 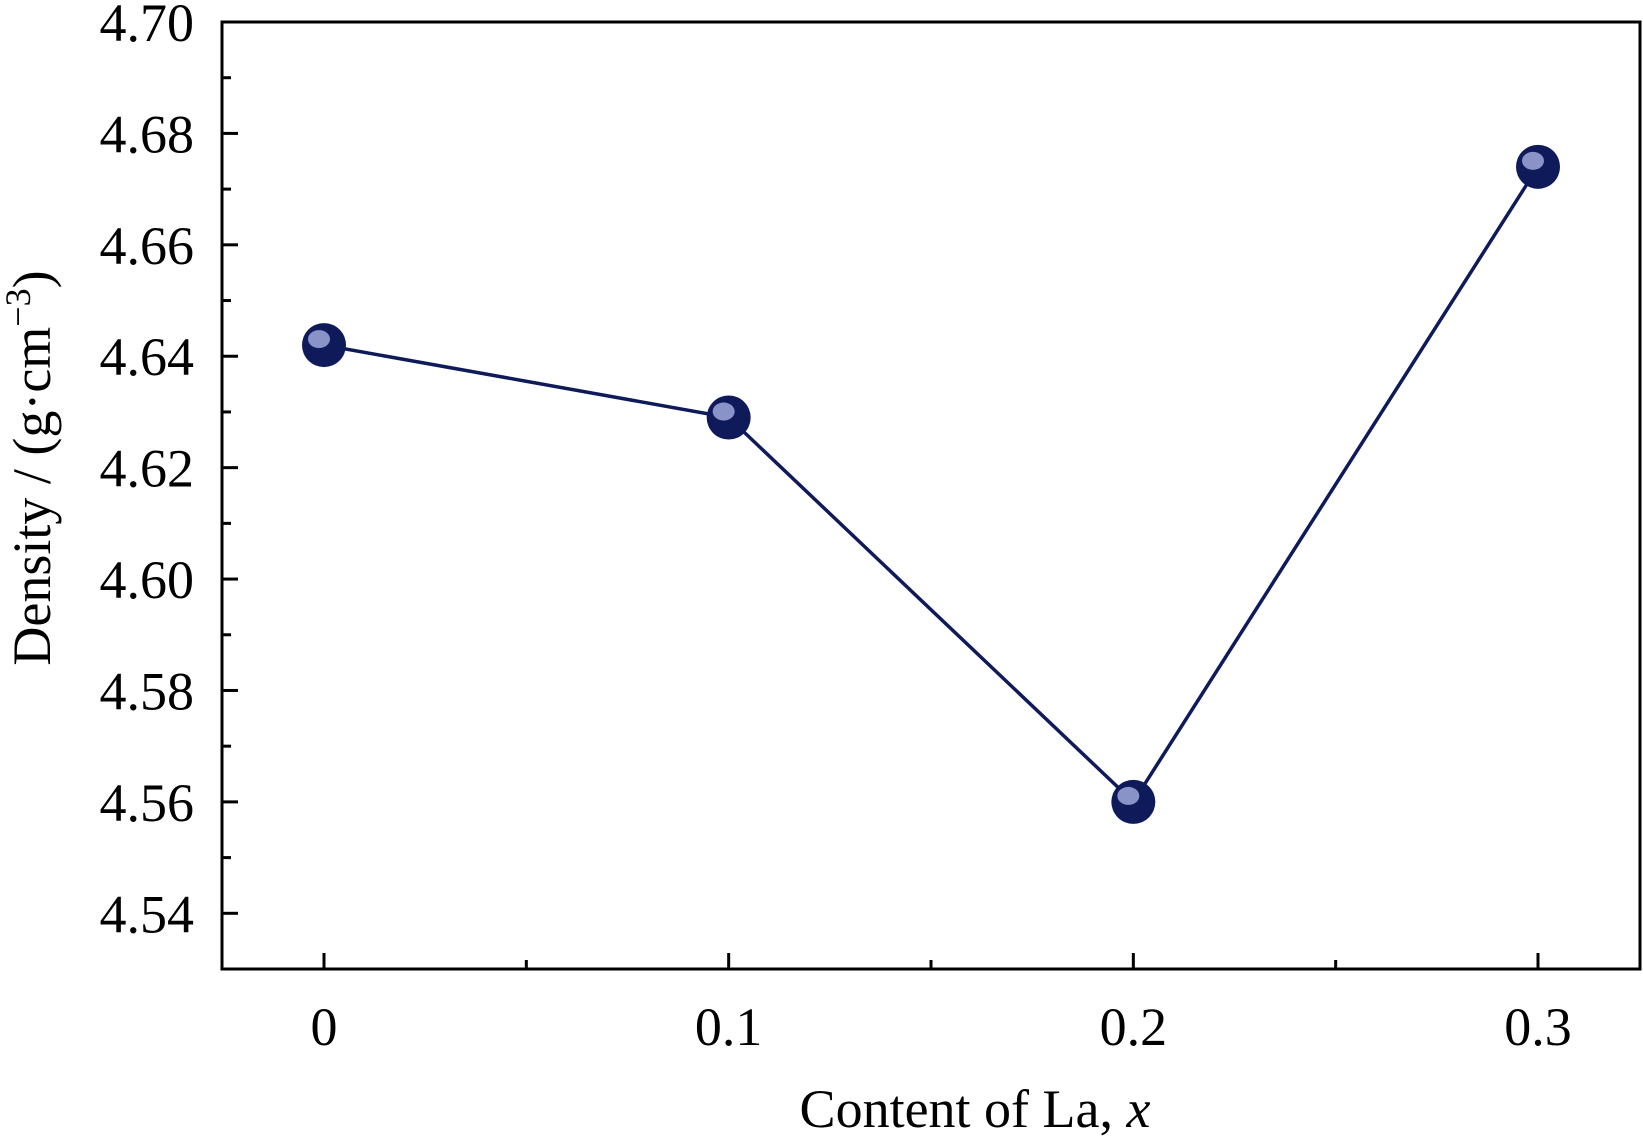 I want to click on y-tick-label: 4.66, so click(x=147, y=246).